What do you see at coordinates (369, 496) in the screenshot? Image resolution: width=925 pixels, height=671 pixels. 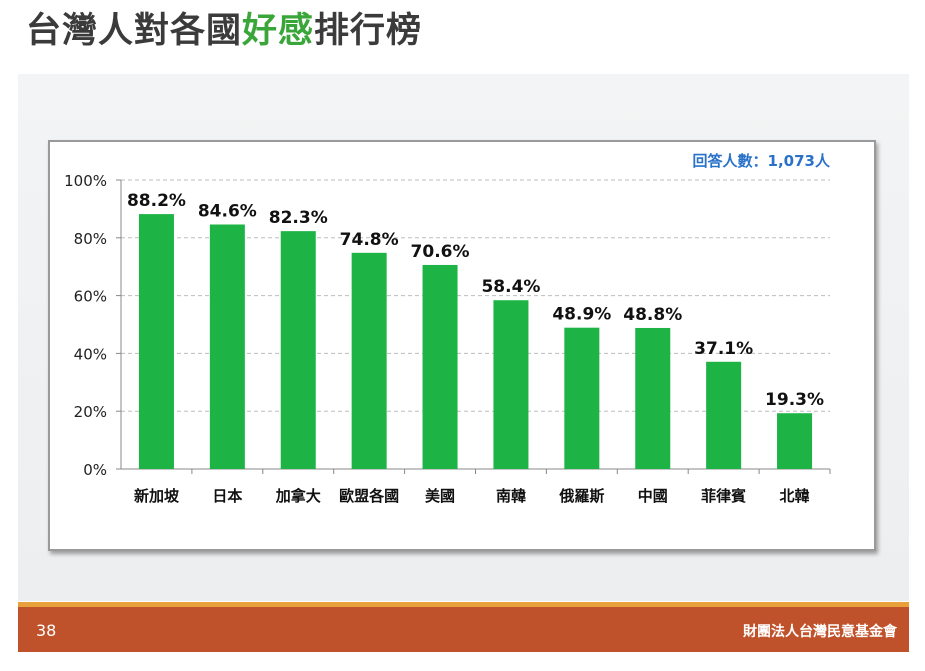 I see `x-tick-label: 歐盟各國` at bounding box center [369, 496].